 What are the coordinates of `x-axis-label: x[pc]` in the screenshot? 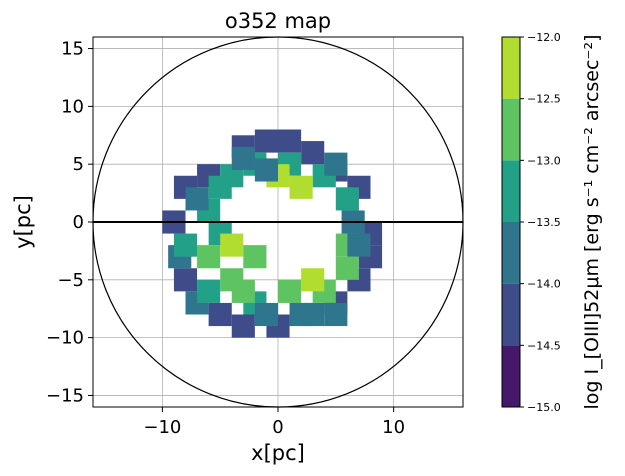 It's located at (278, 453).